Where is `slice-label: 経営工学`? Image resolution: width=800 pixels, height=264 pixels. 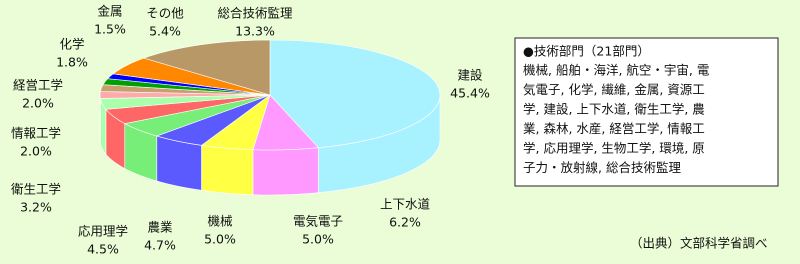 slice-label: 経営工学 is located at coordinates (38, 85).